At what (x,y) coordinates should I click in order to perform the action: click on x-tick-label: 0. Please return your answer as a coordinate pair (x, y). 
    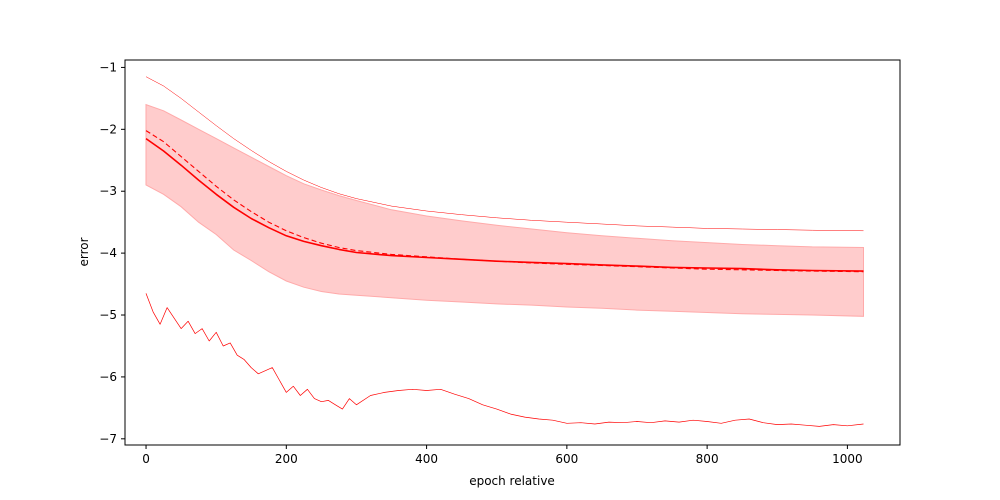
    Looking at the image, I should click on (146, 459).